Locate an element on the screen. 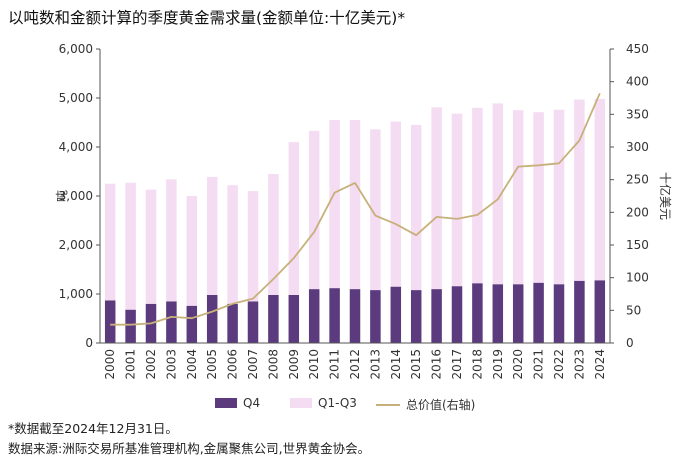 The height and width of the screenshot is (460, 680). y-tick-label: 1,000 is located at coordinates (76, 294).